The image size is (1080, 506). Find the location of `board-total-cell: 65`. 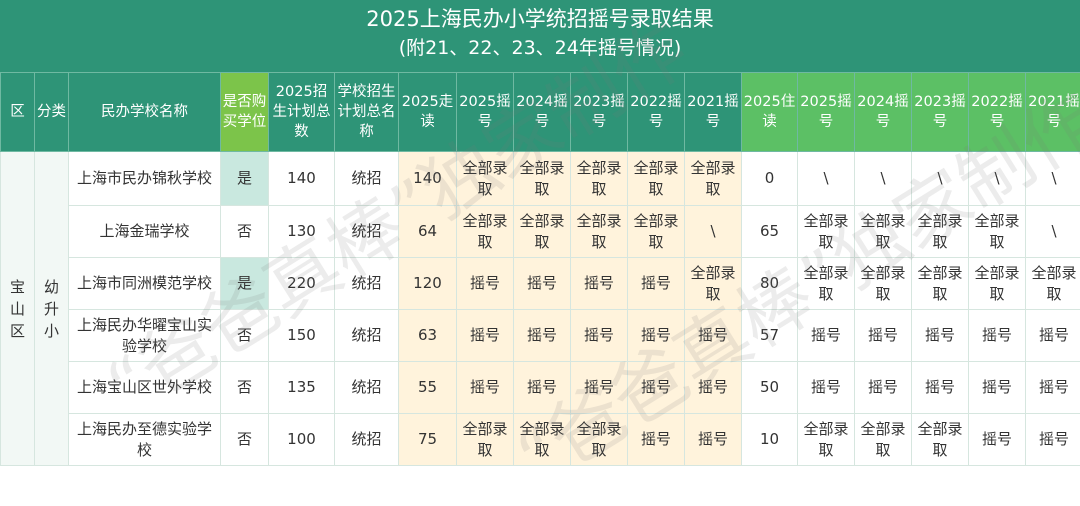

board-total-cell: 65 is located at coordinates (770, 232).